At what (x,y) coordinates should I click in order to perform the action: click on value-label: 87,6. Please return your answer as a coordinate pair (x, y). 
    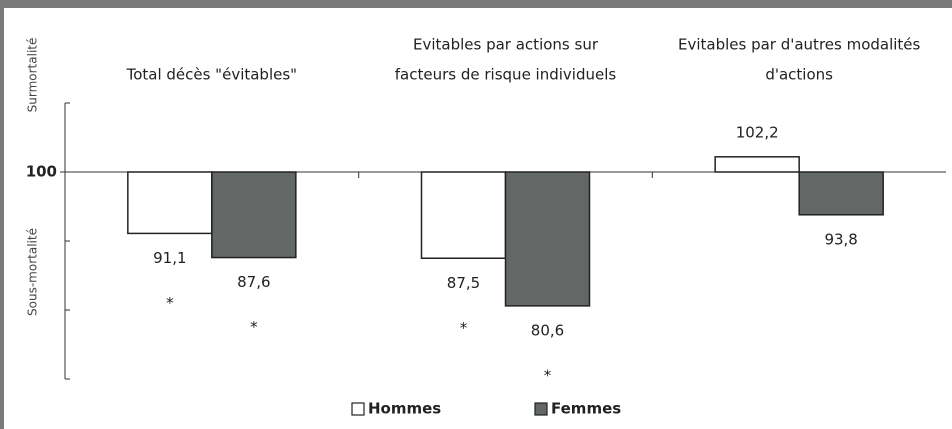
    Looking at the image, I should click on (253, 282).